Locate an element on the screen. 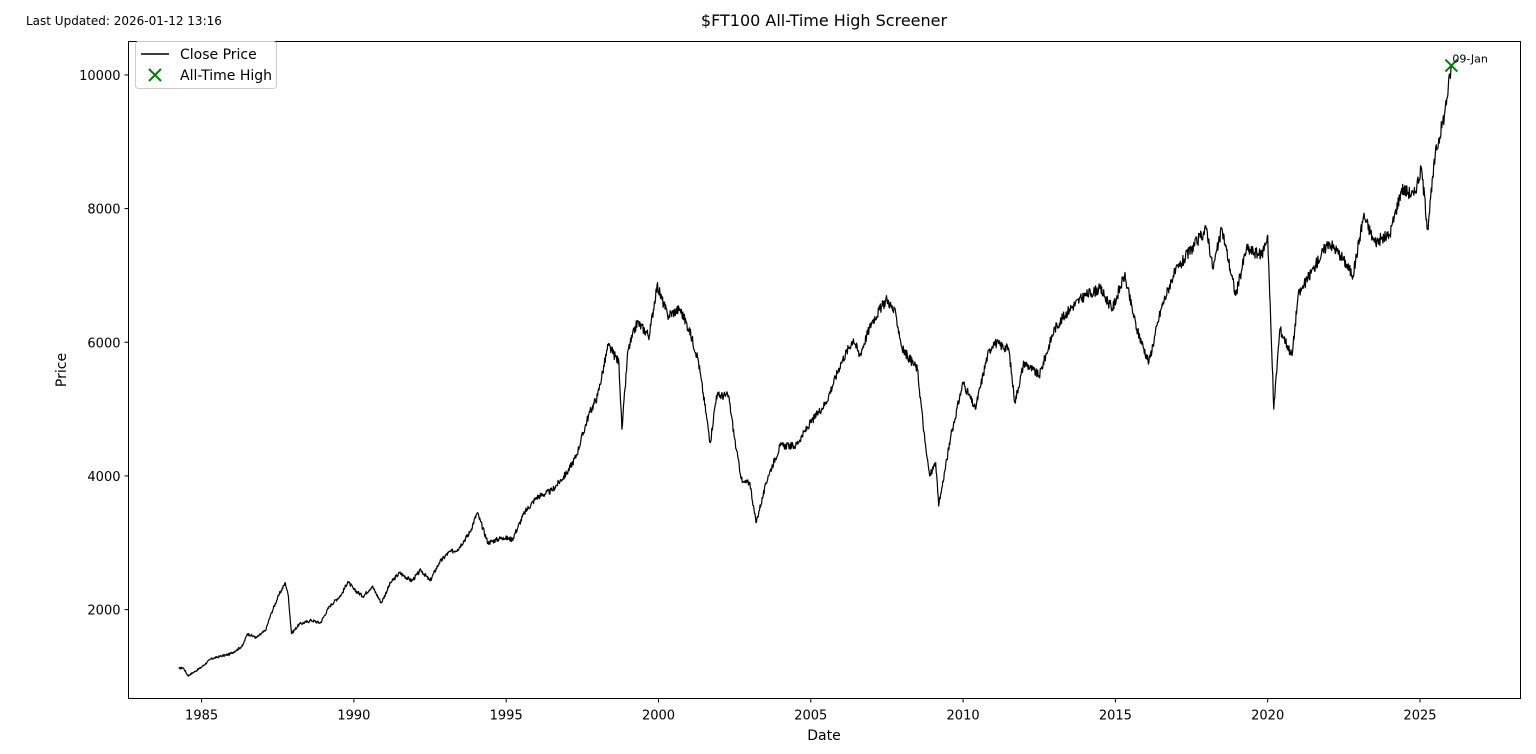 The image size is (1536, 754). legend-box is located at coordinates (206, 65).